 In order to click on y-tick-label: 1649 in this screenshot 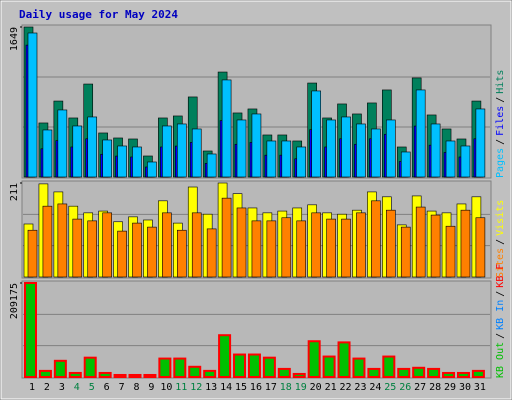, I will do `click(14, 39)`.